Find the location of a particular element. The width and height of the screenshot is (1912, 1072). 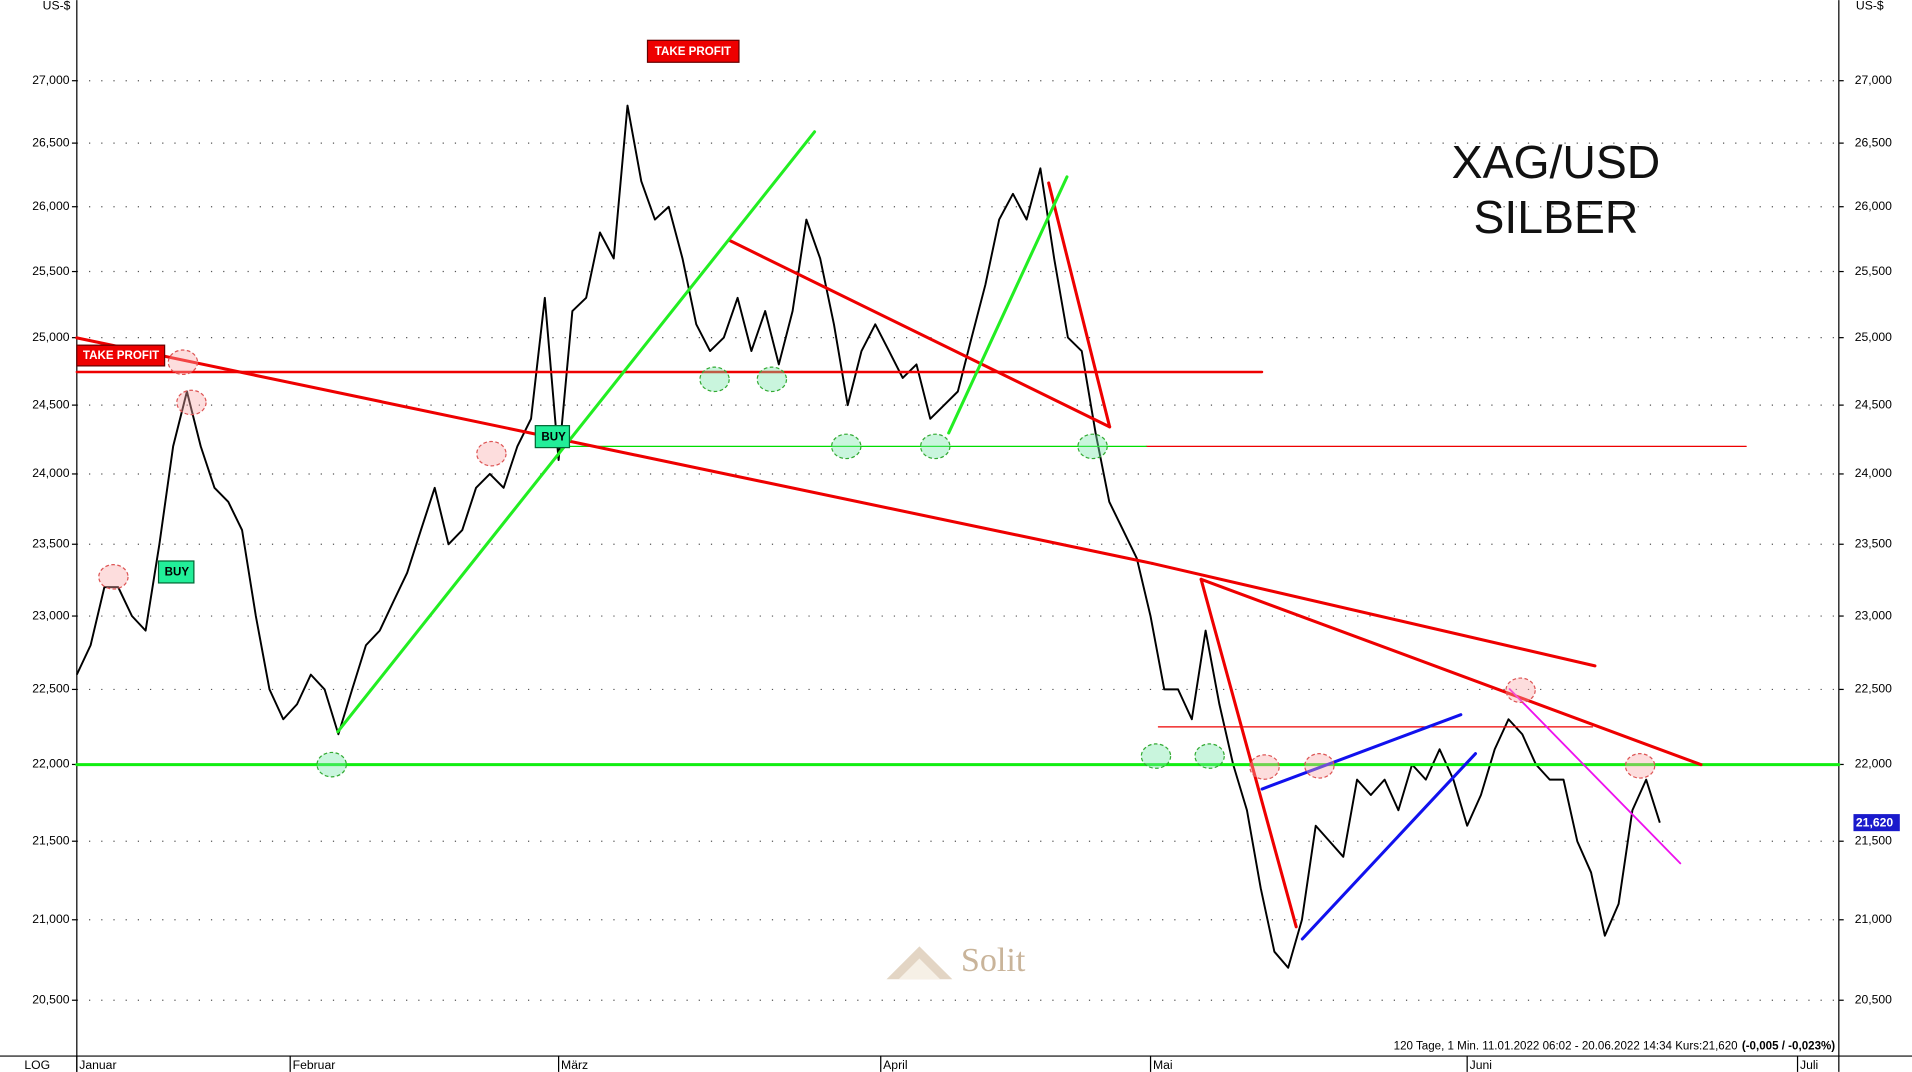

x-tick-label: Februar is located at coordinates (314, 1065).